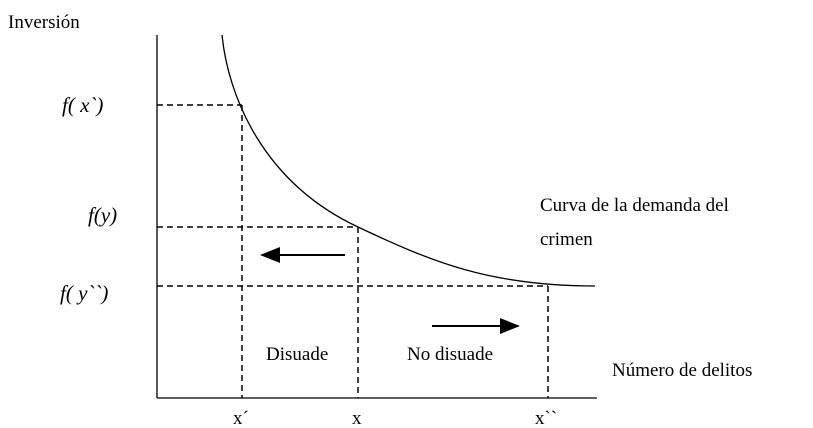 This screenshot has height=428, width=813. I want to click on y-label: f( y``), so click(84, 293).